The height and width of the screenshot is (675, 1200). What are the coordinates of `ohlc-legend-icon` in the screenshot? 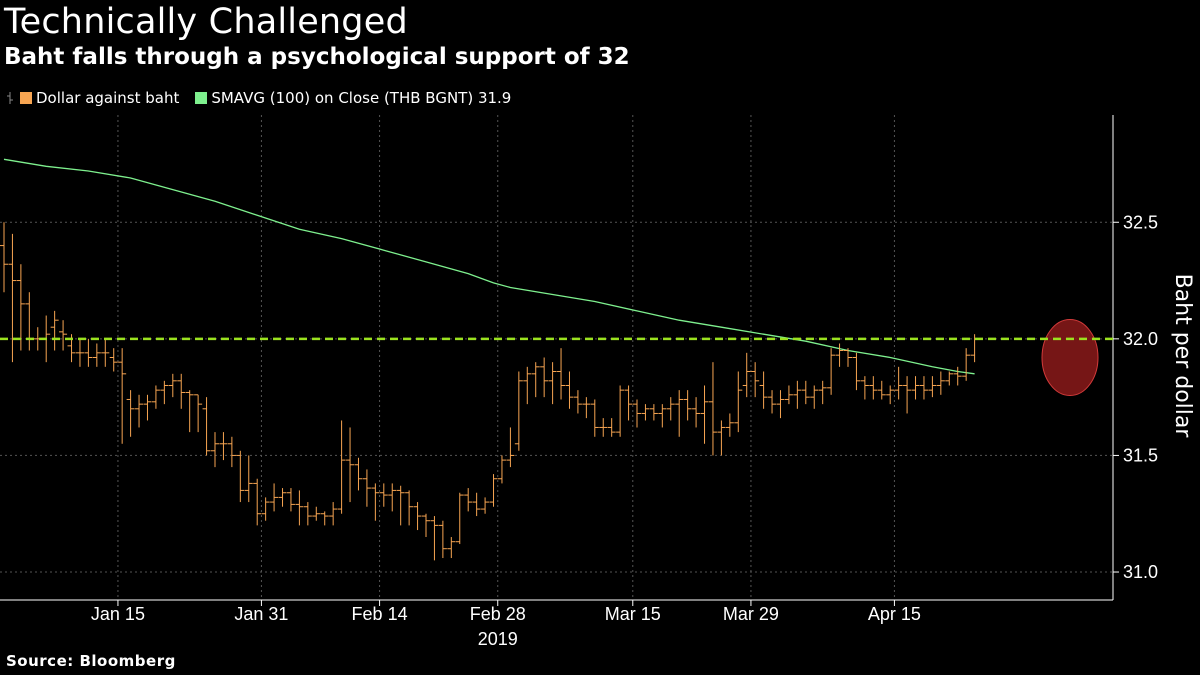 It's located at (10, 98).